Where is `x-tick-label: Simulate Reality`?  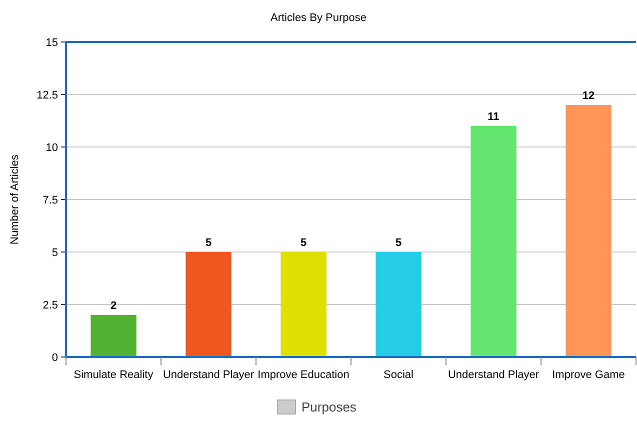
x-tick-label: Simulate Reality is located at coordinates (114, 375).